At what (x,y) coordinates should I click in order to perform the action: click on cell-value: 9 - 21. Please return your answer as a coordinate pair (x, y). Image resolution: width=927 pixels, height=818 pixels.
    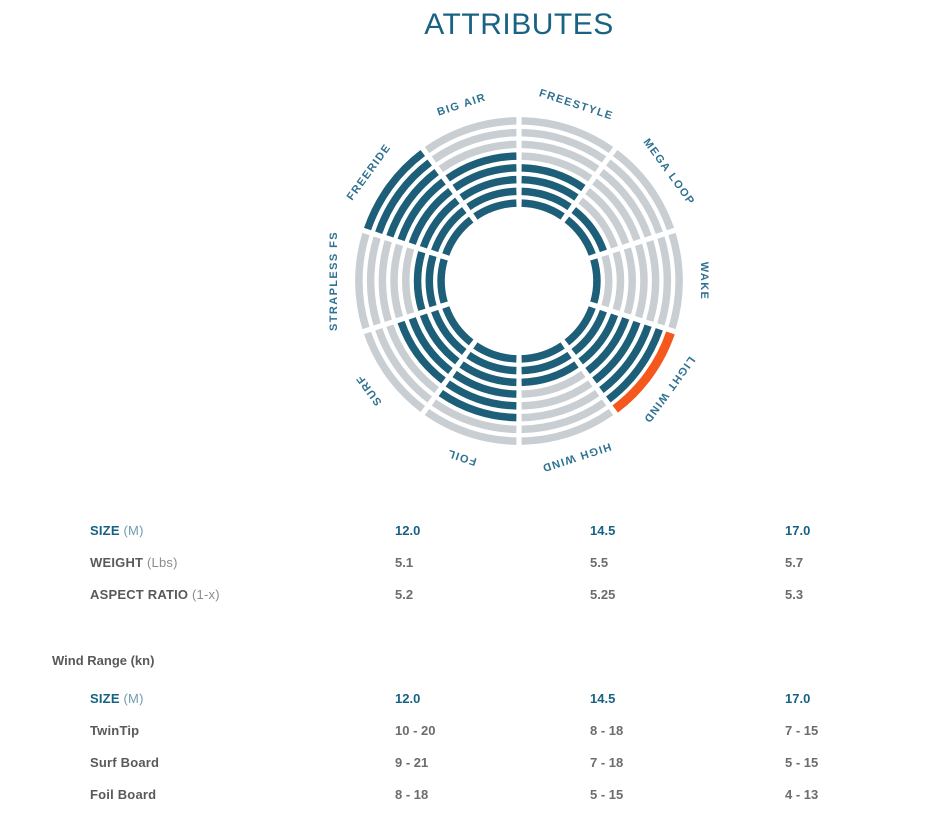
    Looking at the image, I should click on (412, 762).